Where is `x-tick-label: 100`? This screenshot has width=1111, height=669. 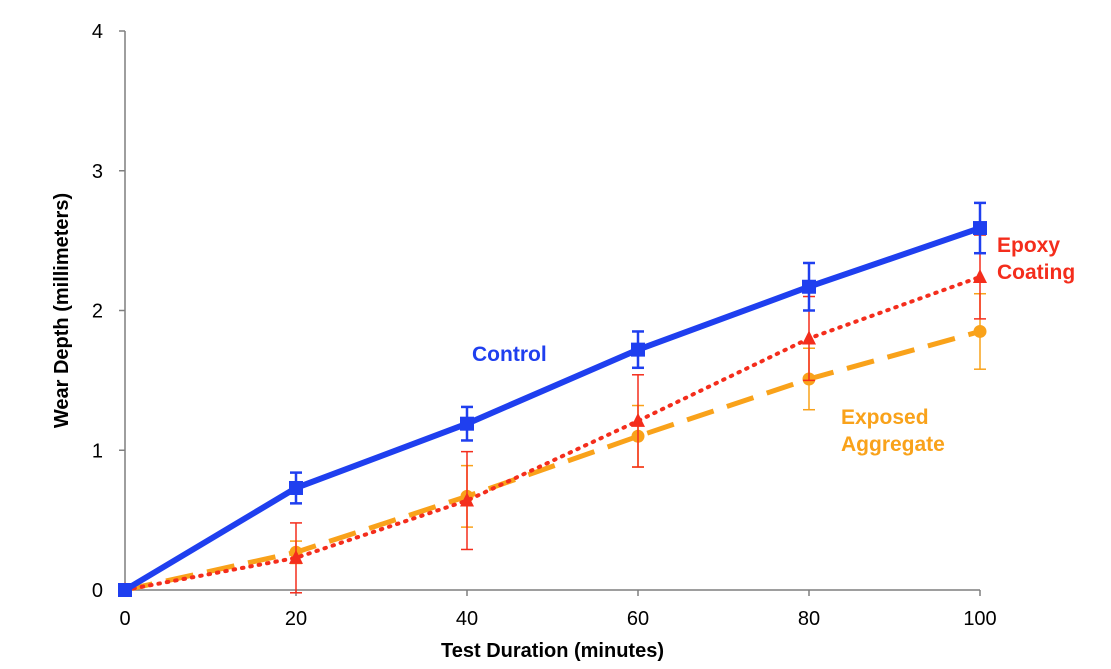
x-tick-label: 100 is located at coordinates (979, 619).